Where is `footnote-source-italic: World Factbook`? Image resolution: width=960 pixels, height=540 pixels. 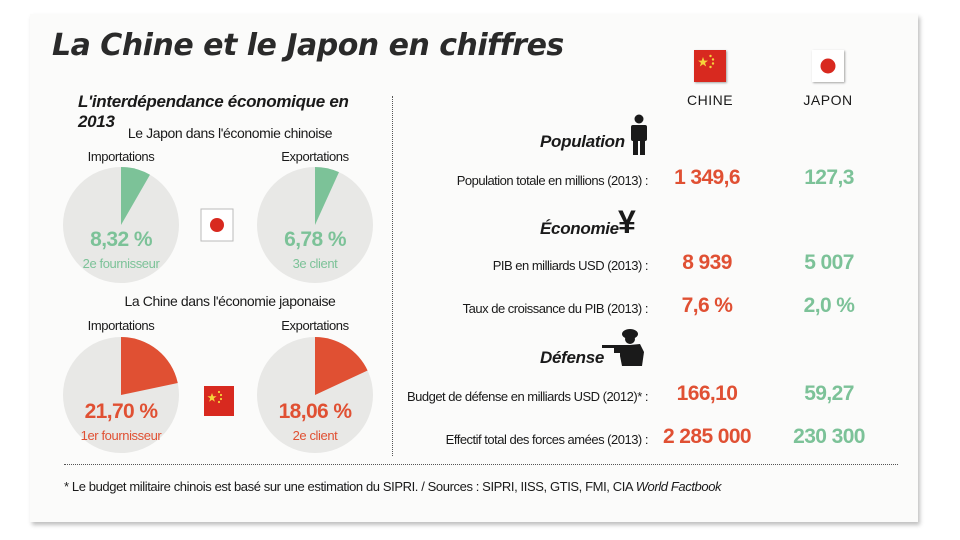
footnote-source-italic: World Factbook is located at coordinates (678, 486).